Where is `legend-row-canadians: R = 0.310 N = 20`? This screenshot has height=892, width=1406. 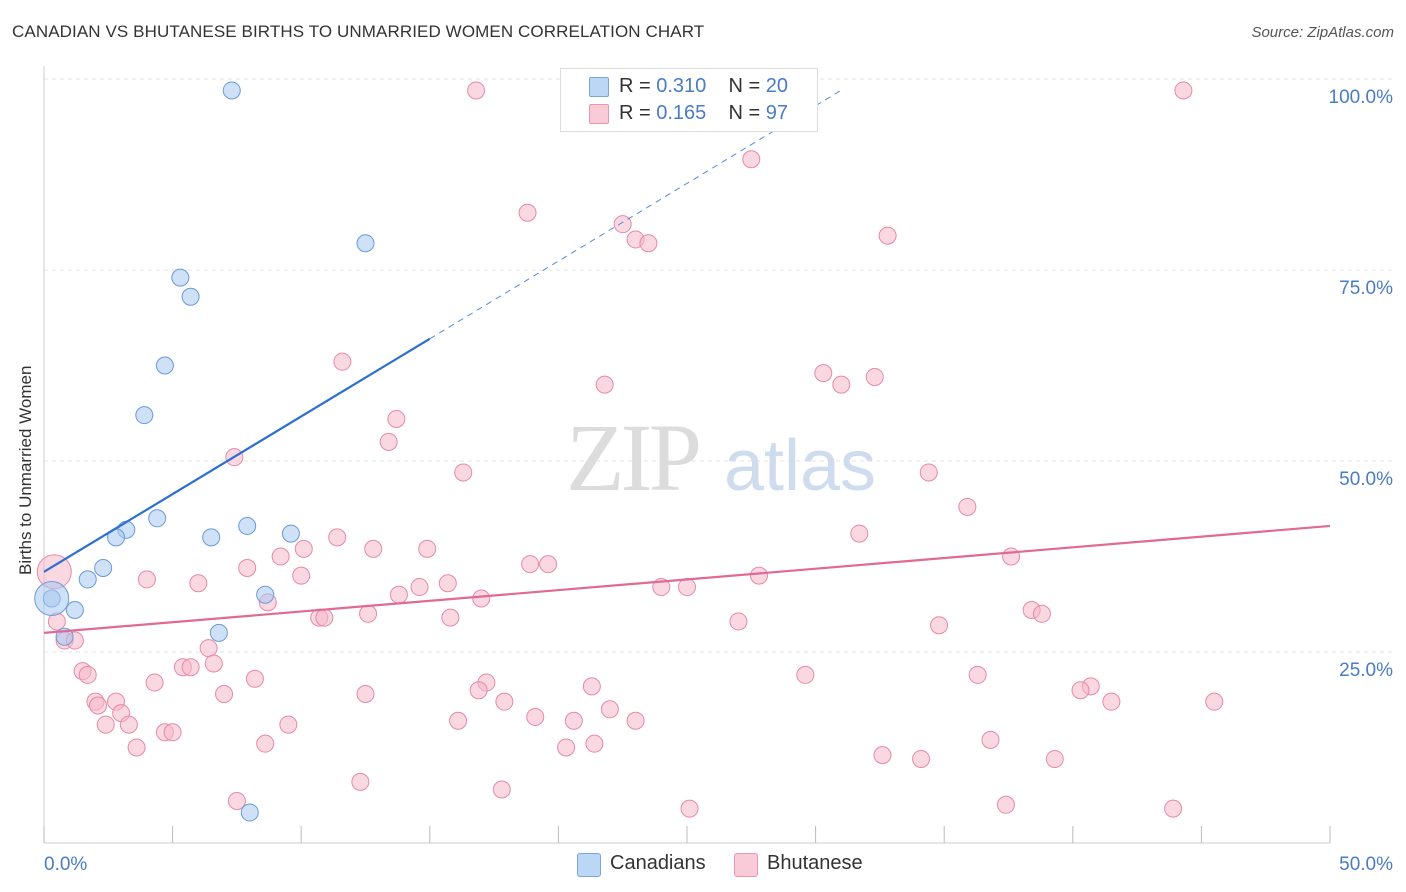
legend-row-canadians: R = 0.310 N = 20 is located at coordinates (703, 86).